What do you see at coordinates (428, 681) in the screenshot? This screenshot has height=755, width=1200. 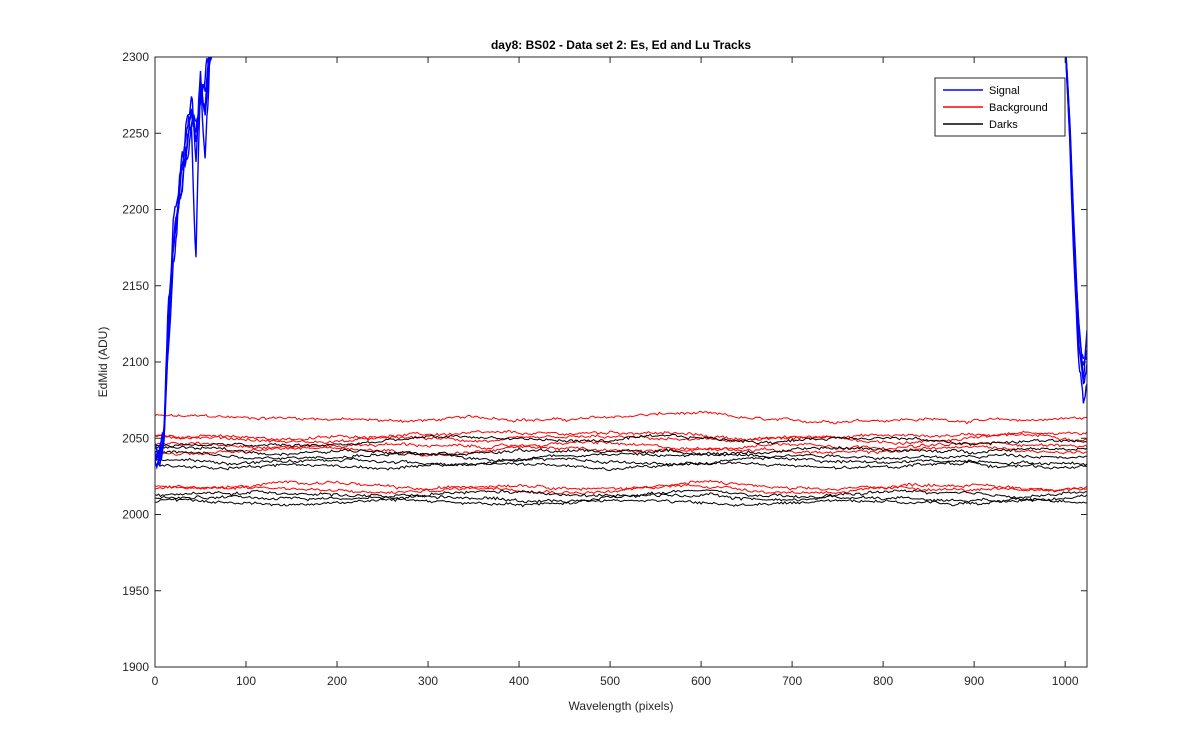 I see `x-tick-label: 300` at bounding box center [428, 681].